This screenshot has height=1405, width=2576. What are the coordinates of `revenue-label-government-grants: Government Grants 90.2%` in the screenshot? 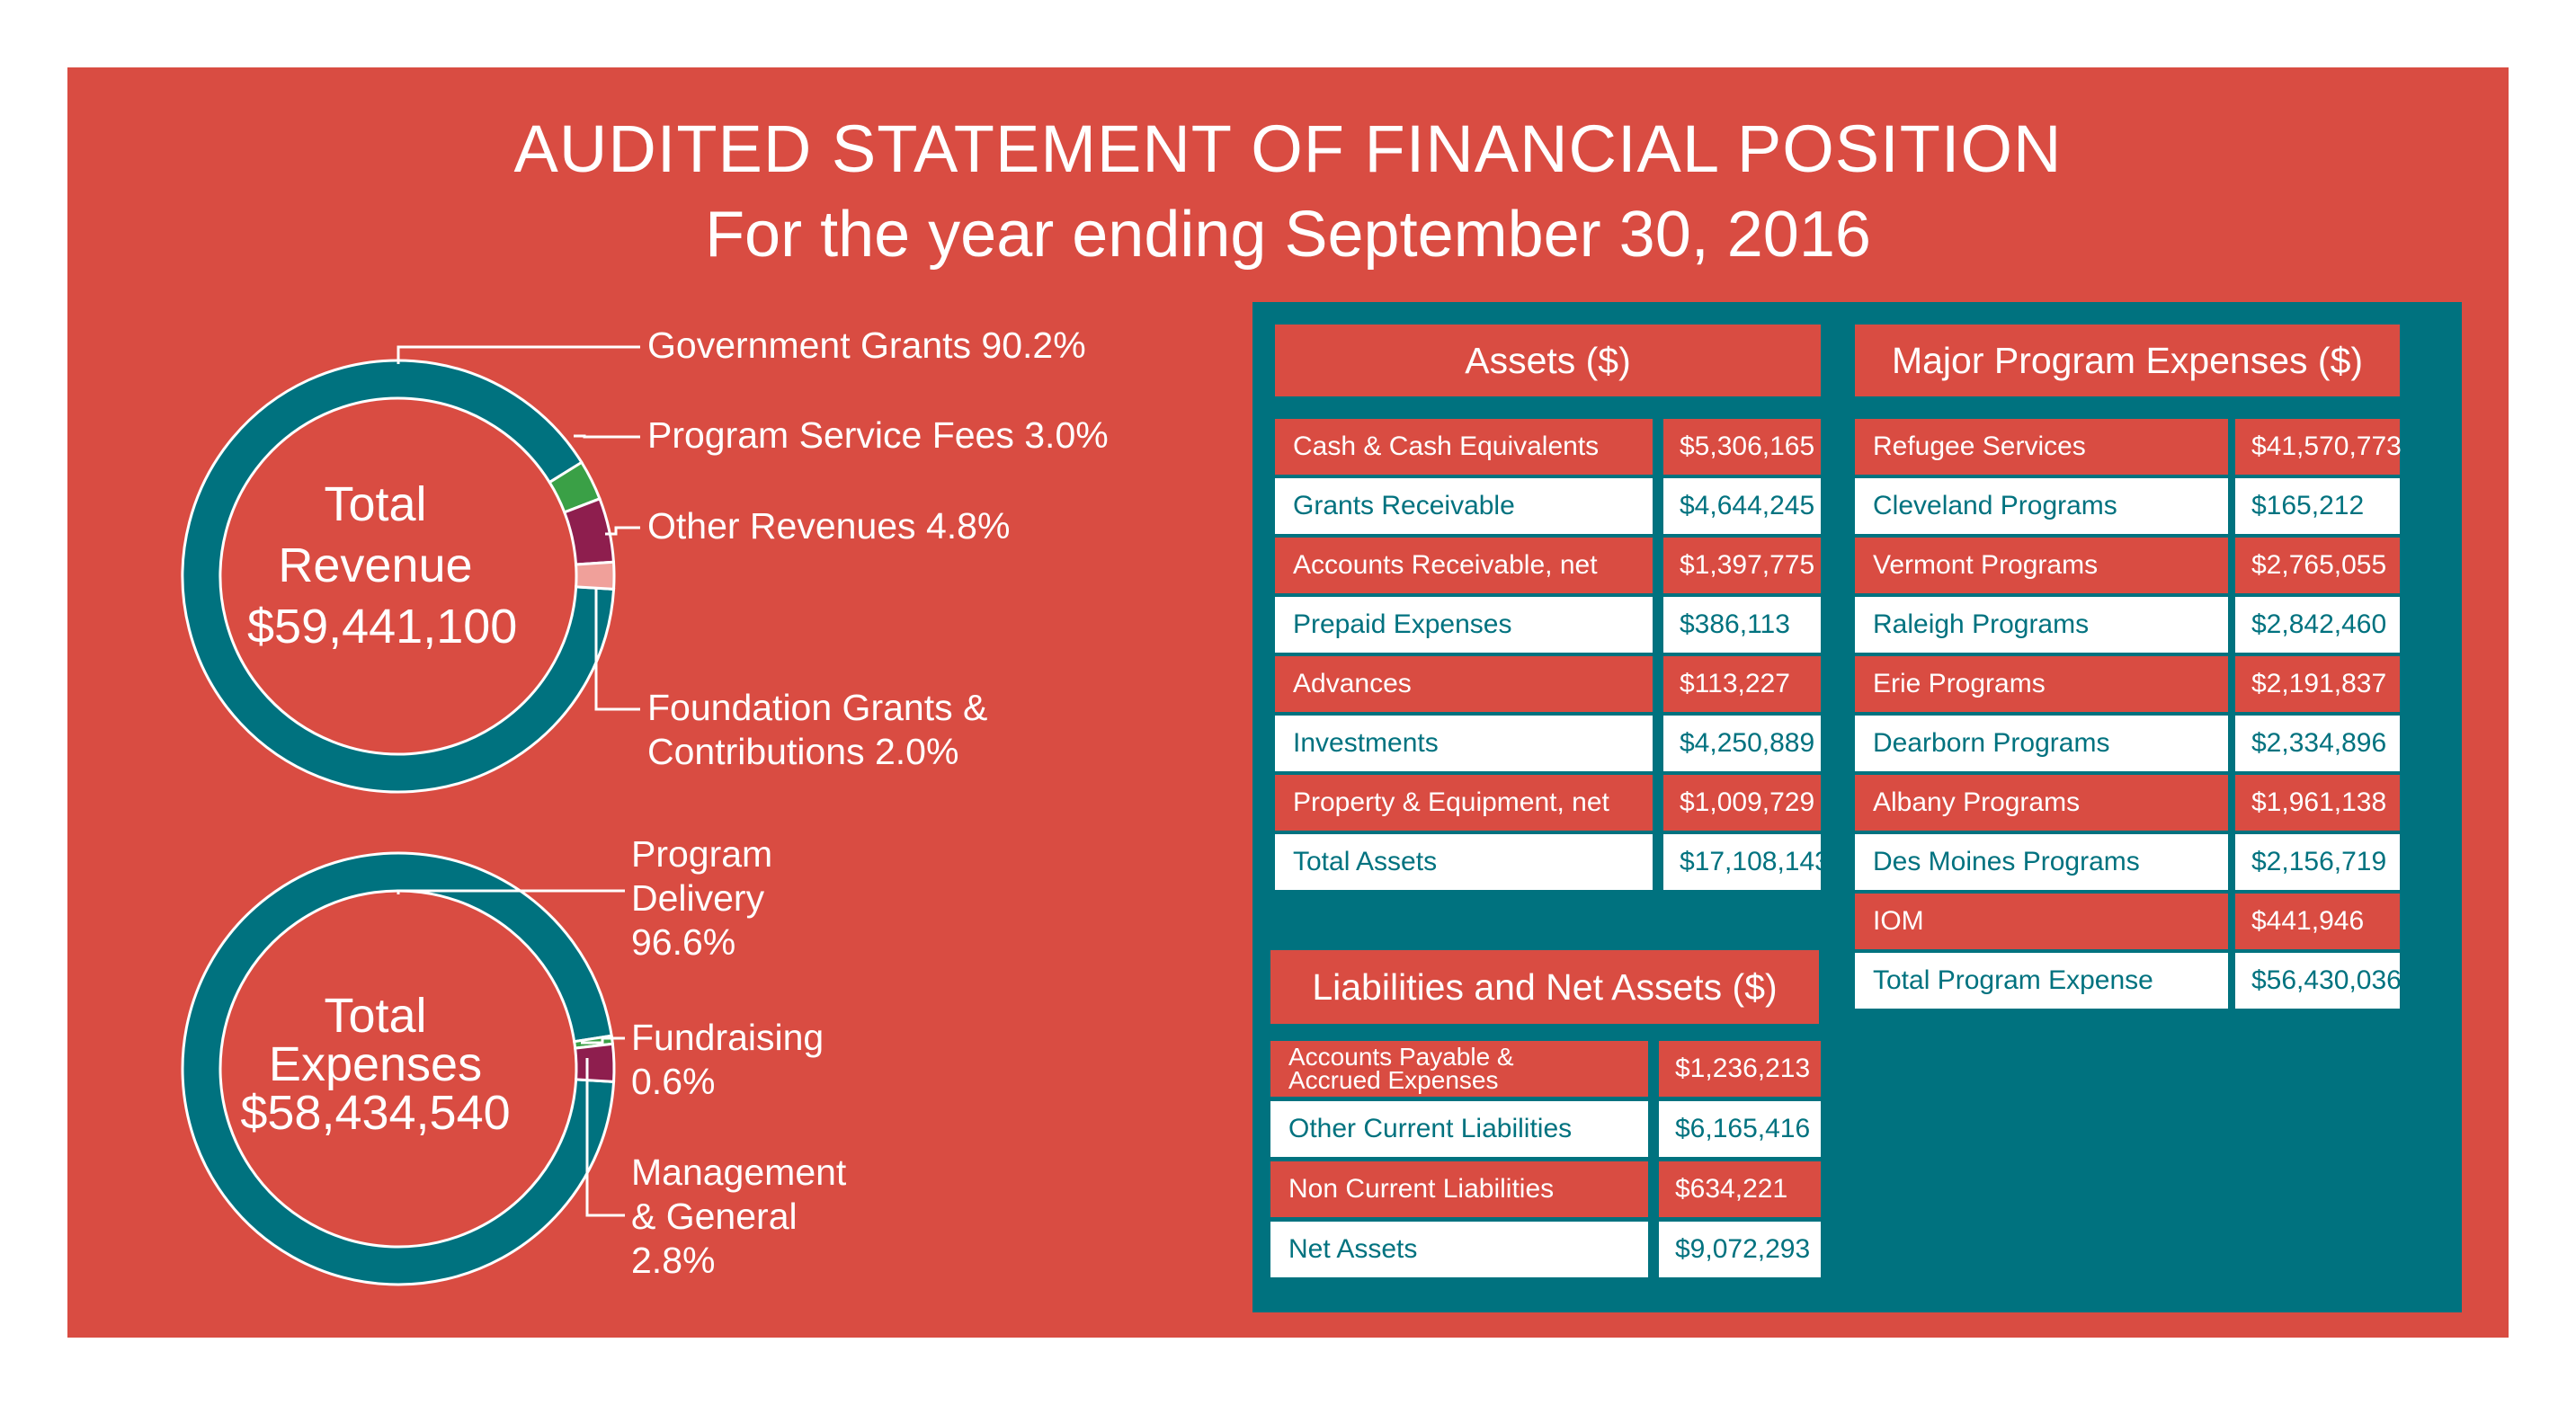 It's located at (867, 345).